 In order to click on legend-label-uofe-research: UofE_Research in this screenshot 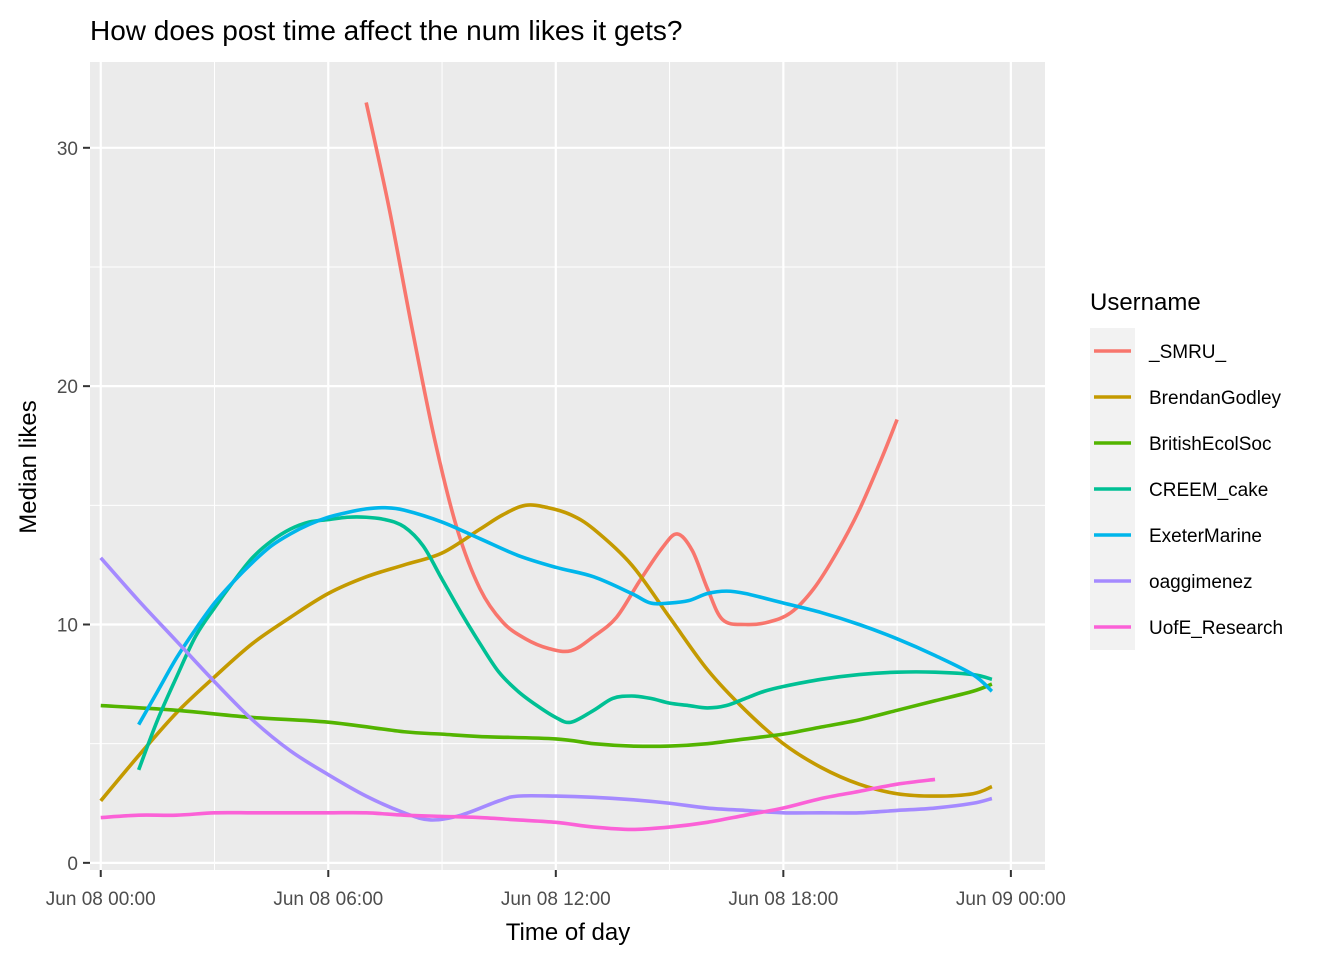, I will do `click(1216, 628)`.